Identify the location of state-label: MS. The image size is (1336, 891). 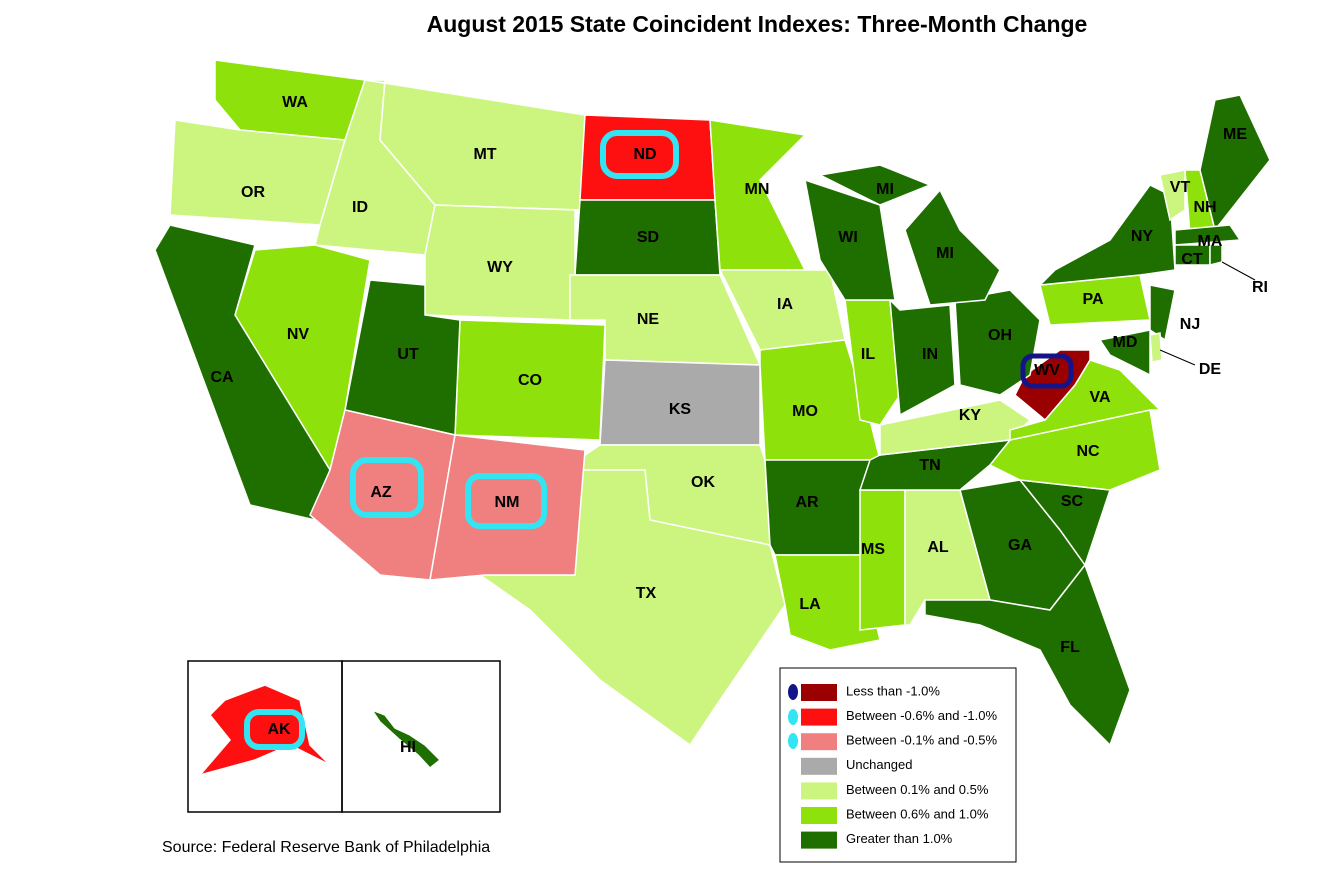
(873, 549).